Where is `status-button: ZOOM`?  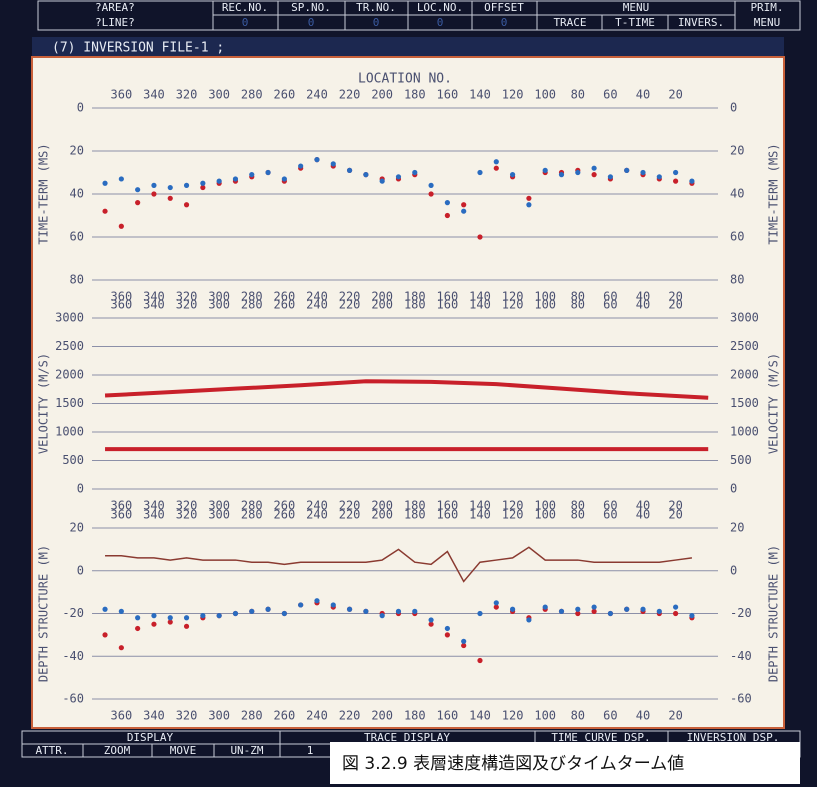 status-button: ZOOM is located at coordinates (117, 750).